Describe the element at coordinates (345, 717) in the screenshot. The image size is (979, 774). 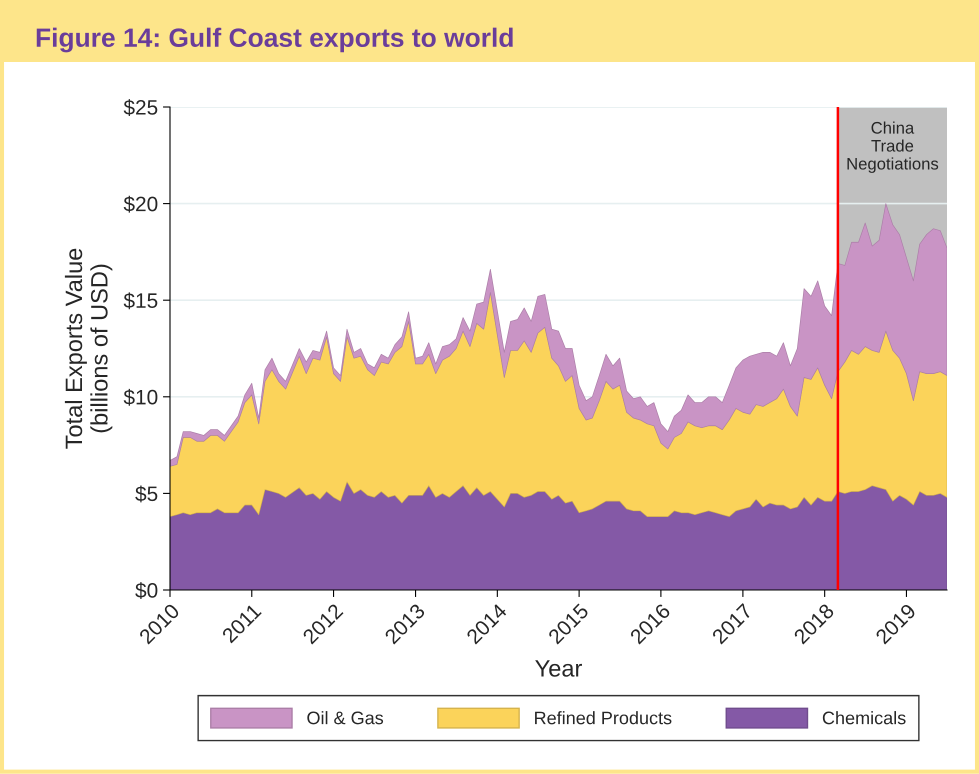
I see `legend-label: Oil & Gas` at that location.